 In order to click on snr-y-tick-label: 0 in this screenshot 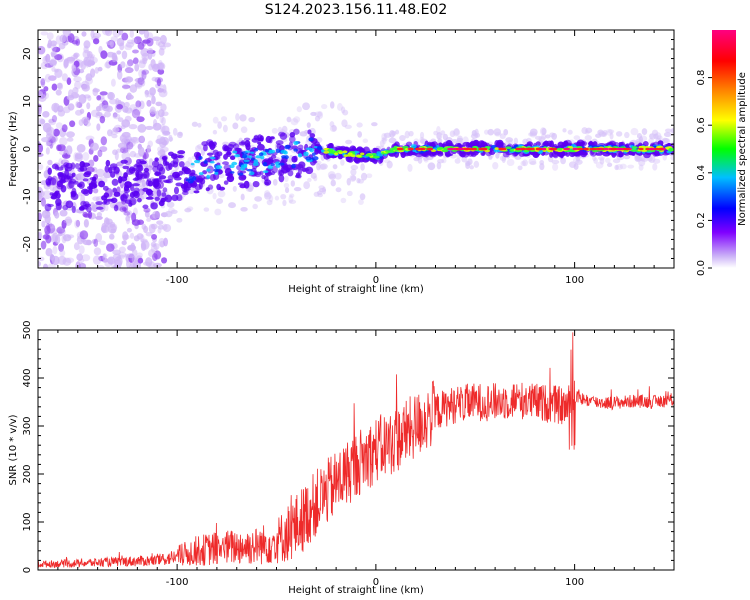, I will do `click(27, 570)`.